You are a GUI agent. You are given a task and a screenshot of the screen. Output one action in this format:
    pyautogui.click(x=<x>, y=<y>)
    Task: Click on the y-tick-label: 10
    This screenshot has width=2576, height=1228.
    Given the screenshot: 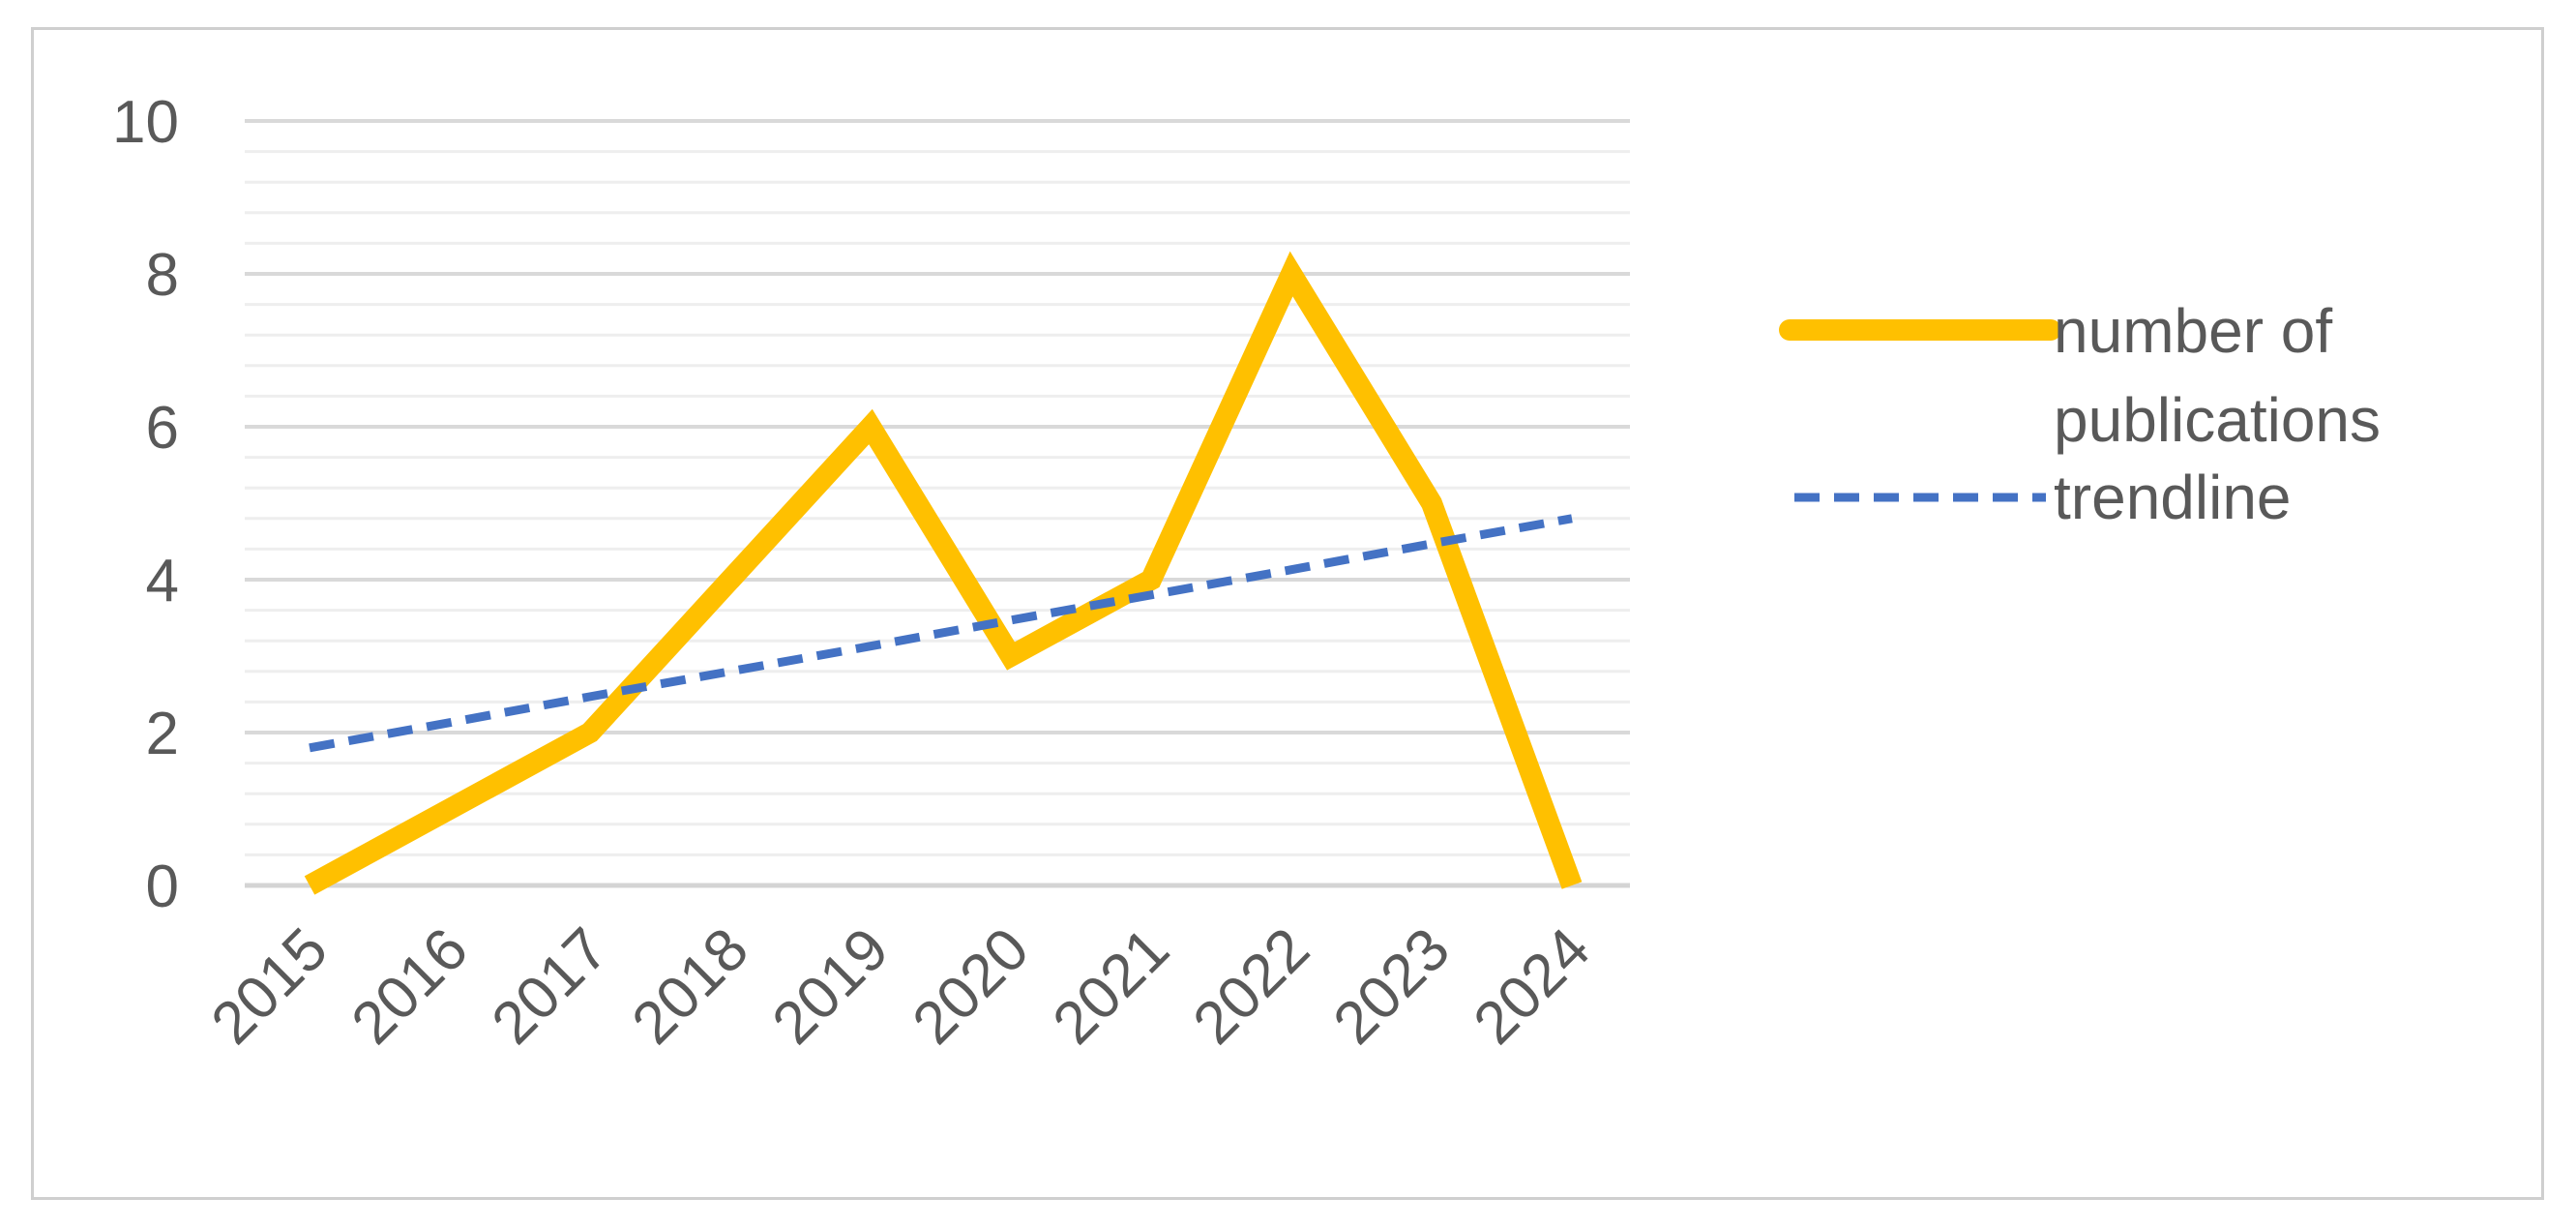 What is the action you would take?
    pyautogui.click(x=145, y=122)
    